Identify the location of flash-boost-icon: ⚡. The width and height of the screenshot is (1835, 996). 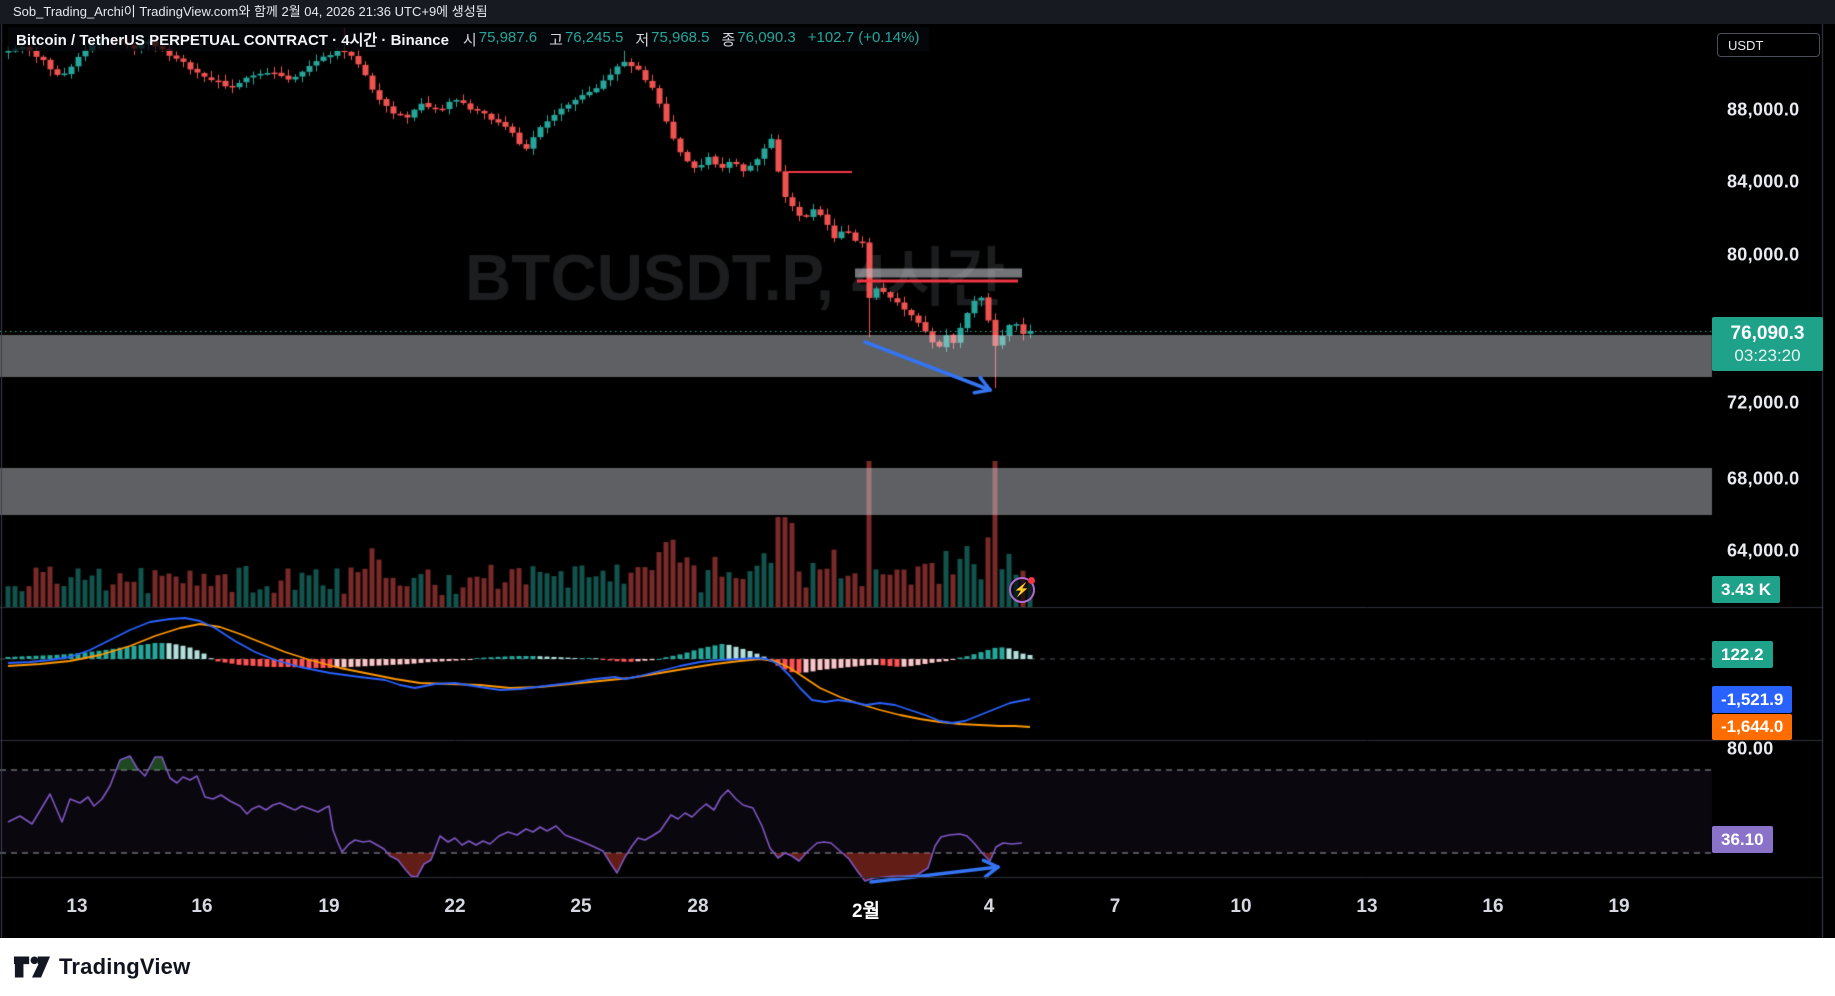
(1022, 590).